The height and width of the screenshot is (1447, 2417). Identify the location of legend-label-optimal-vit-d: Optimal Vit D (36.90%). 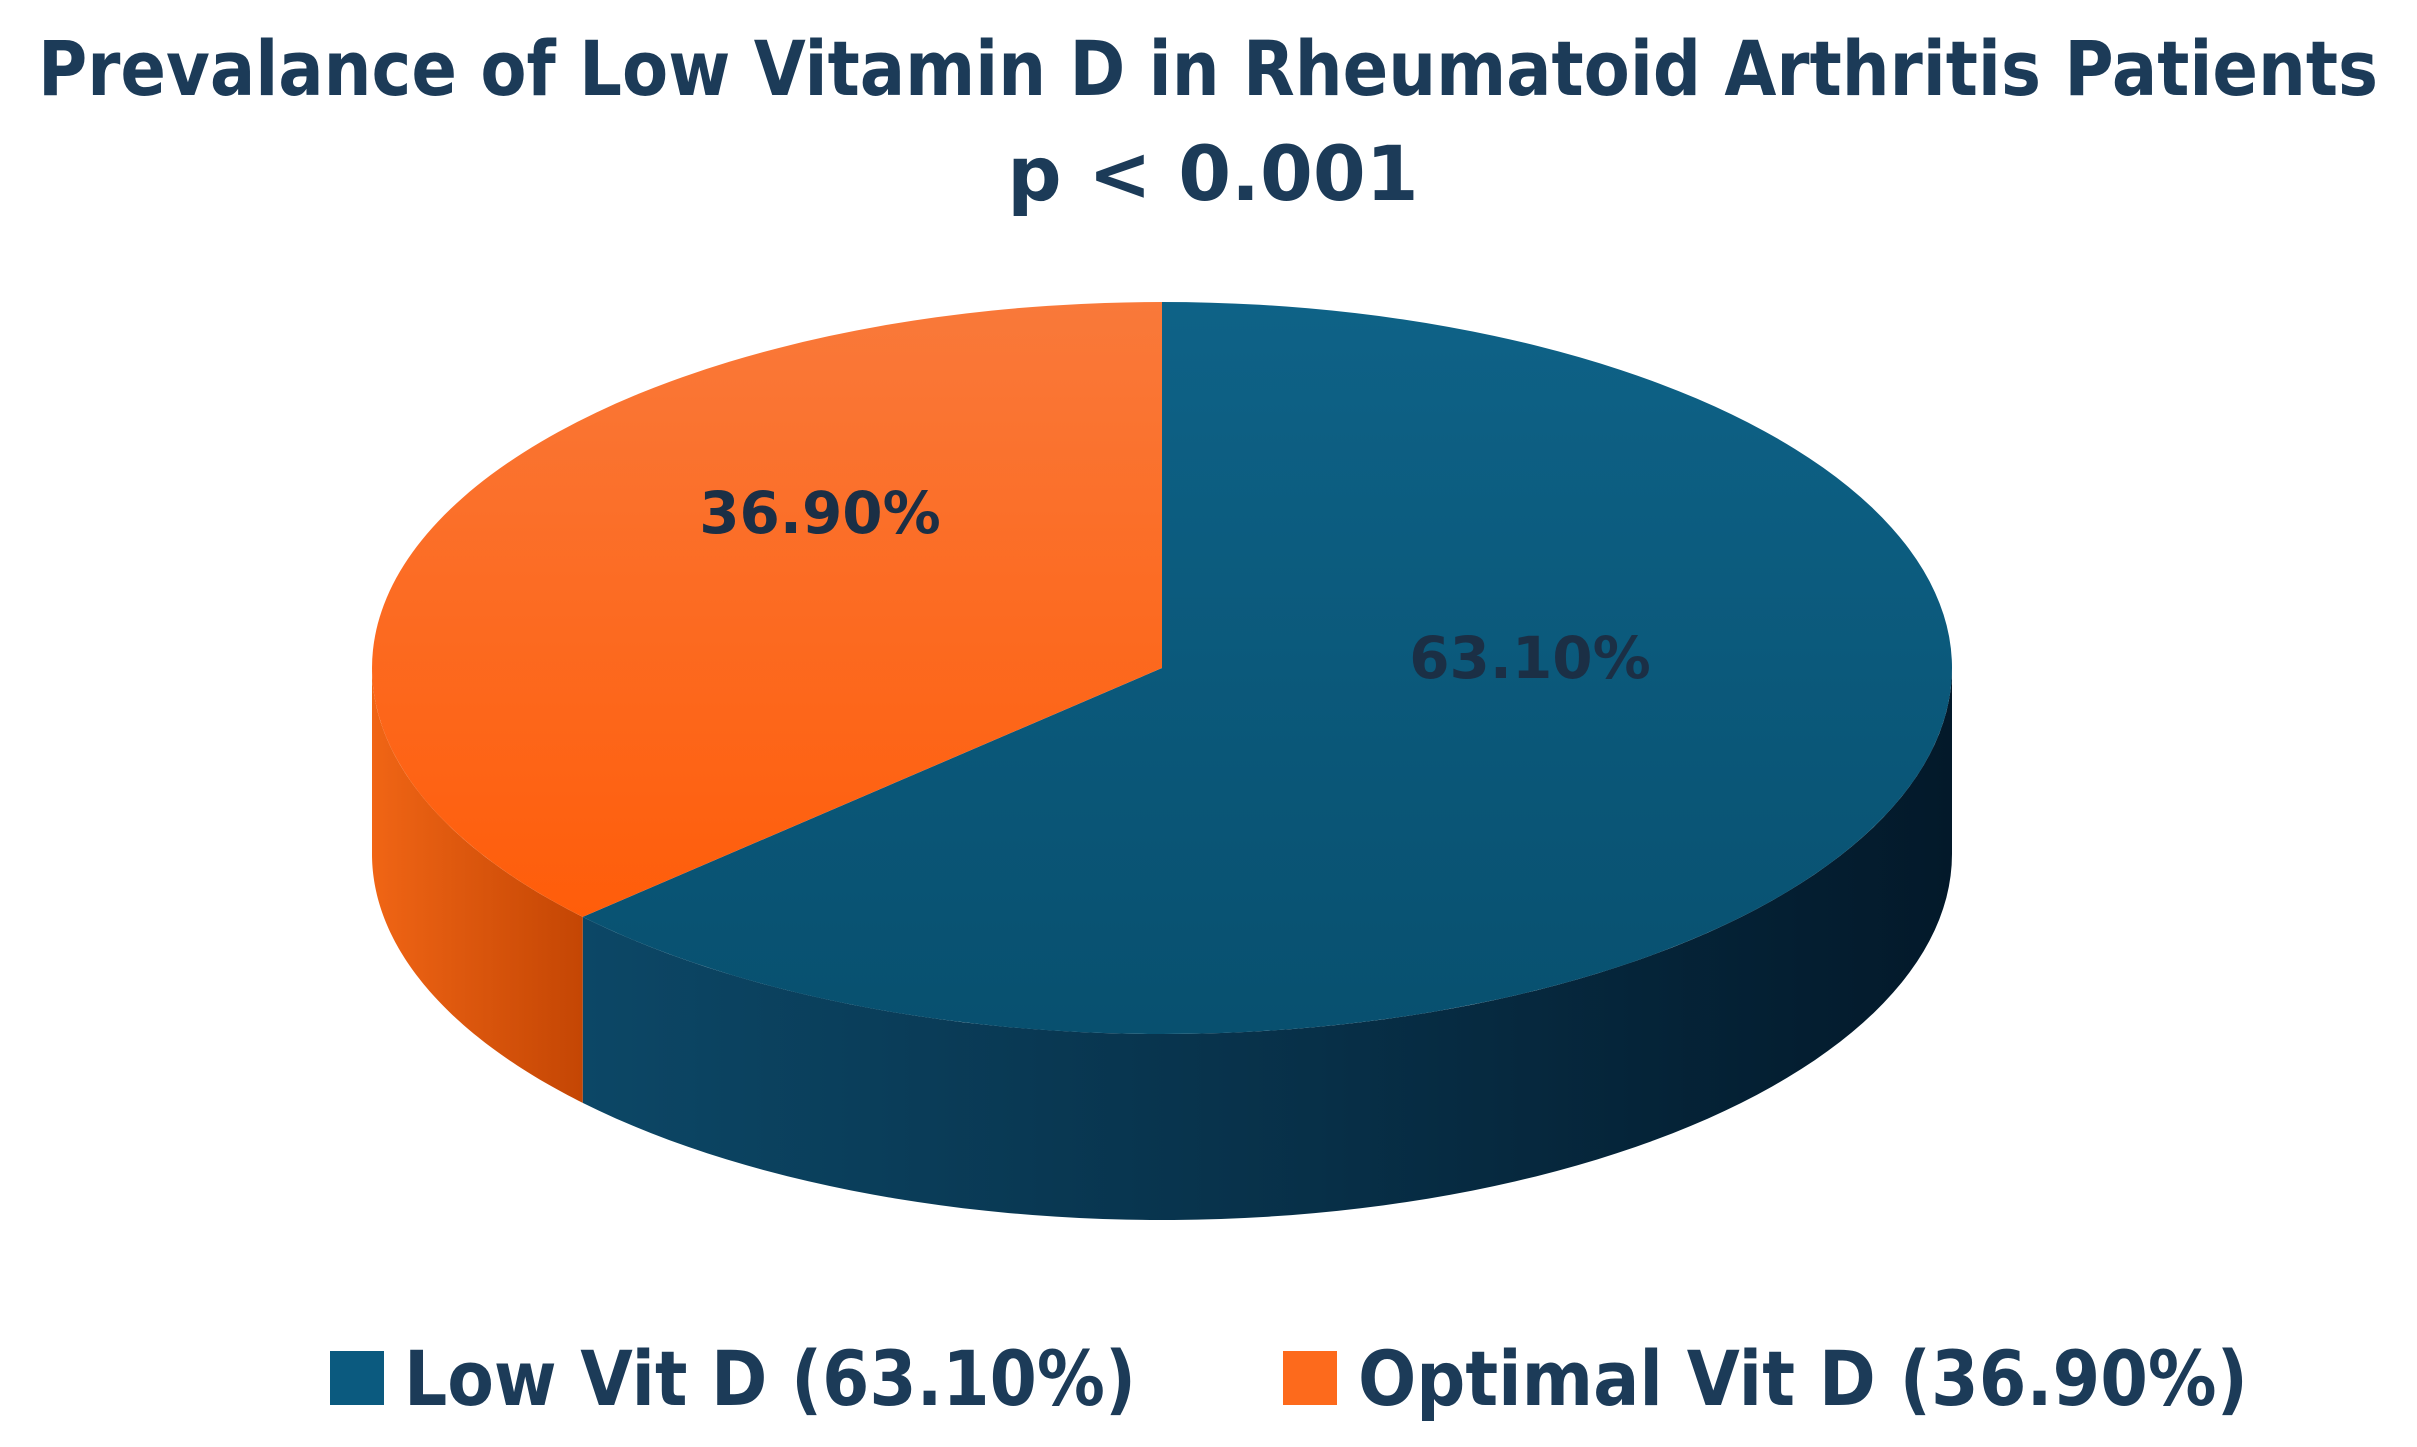
(1803, 1378).